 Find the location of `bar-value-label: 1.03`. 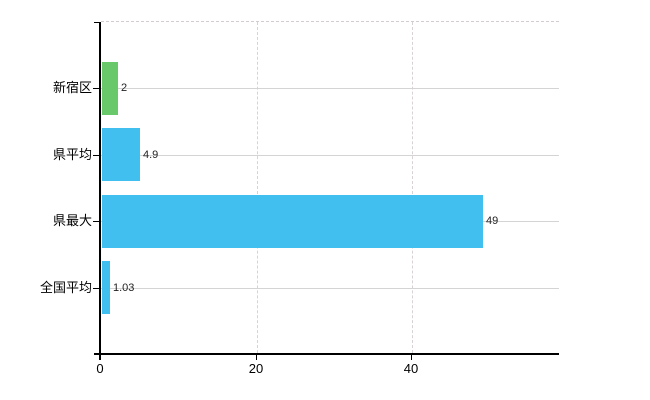

bar-value-label: 1.03 is located at coordinates (124, 288).